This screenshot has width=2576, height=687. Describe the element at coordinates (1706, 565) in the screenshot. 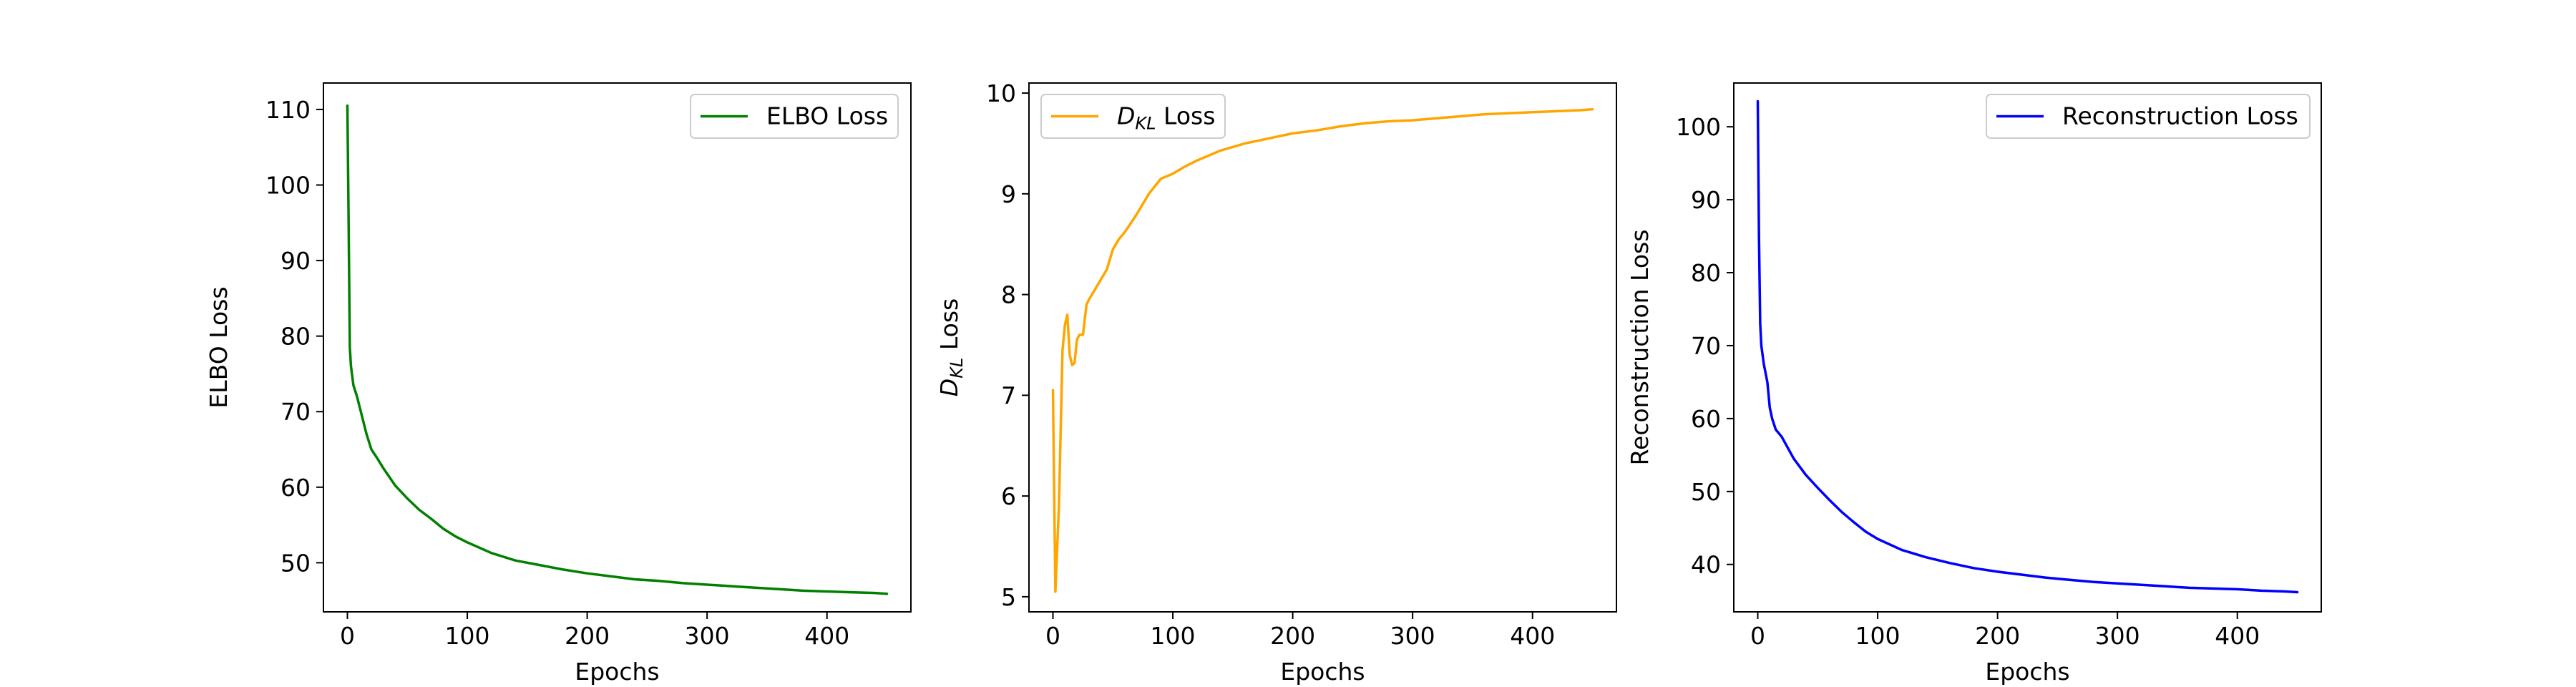

I see `y-tick-label: 40` at that location.